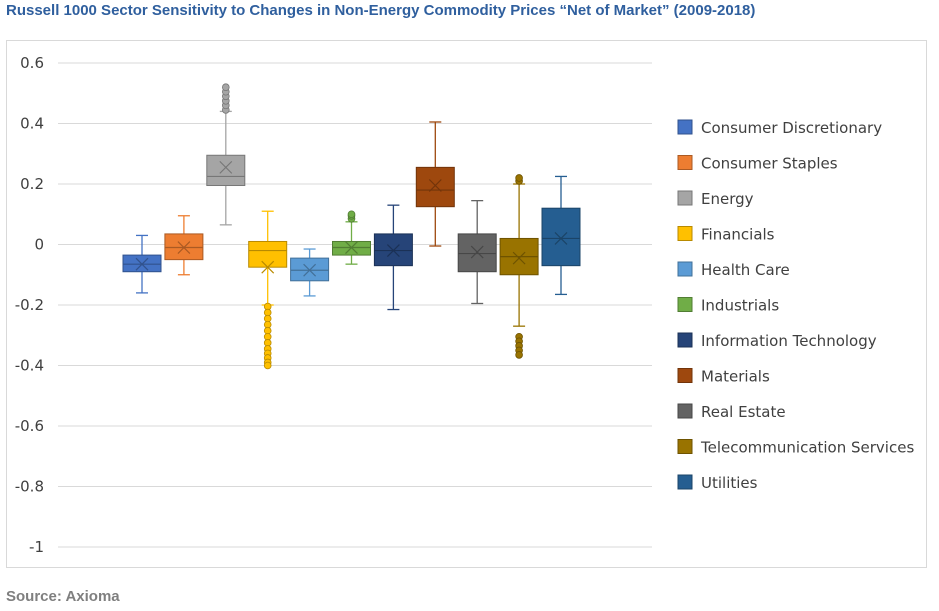  I want to click on legend-label: Materials, so click(735, 377).